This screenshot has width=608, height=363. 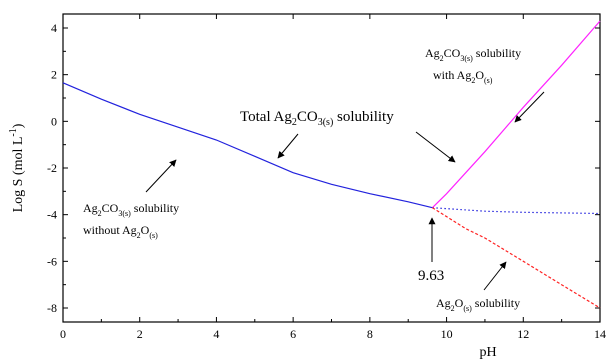 I want to click on y-tick-label: 4, so click(x=54, y=28).